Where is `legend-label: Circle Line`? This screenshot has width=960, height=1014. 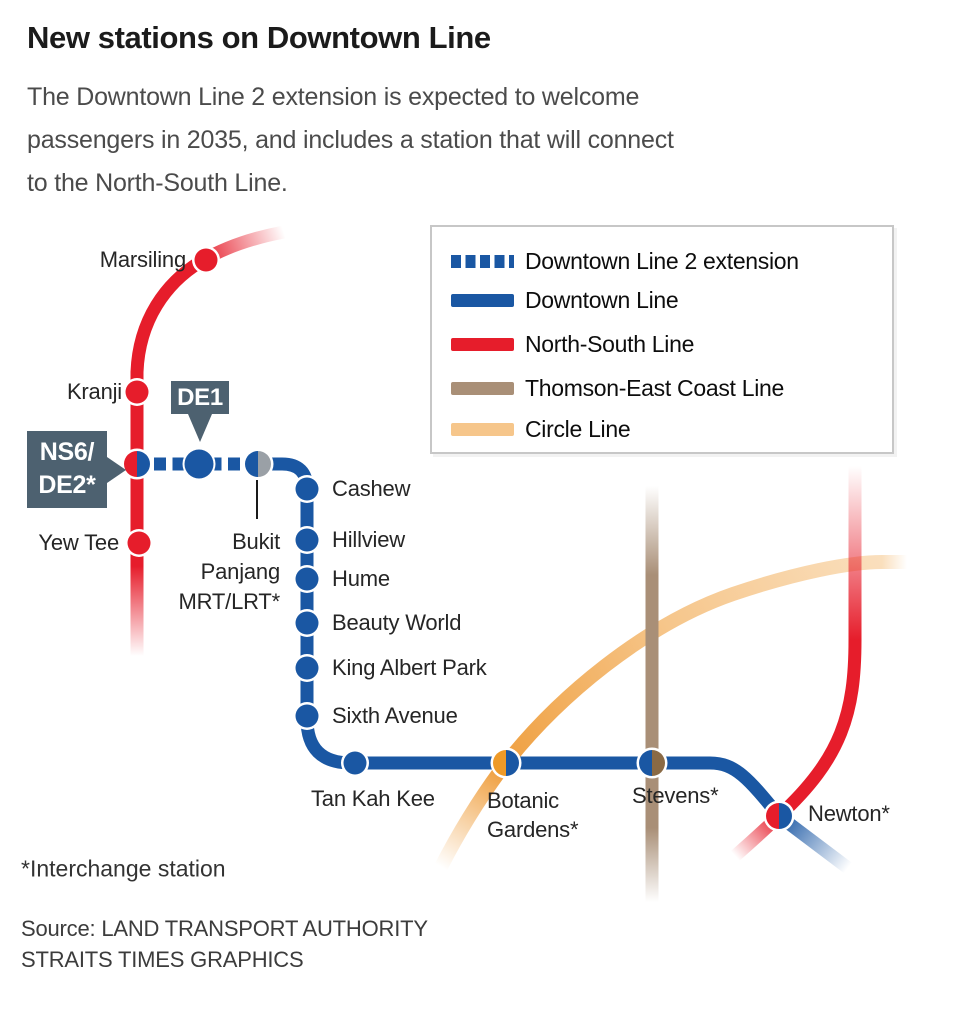 legend-label: Circle Line is located at coordinates (578, 428).